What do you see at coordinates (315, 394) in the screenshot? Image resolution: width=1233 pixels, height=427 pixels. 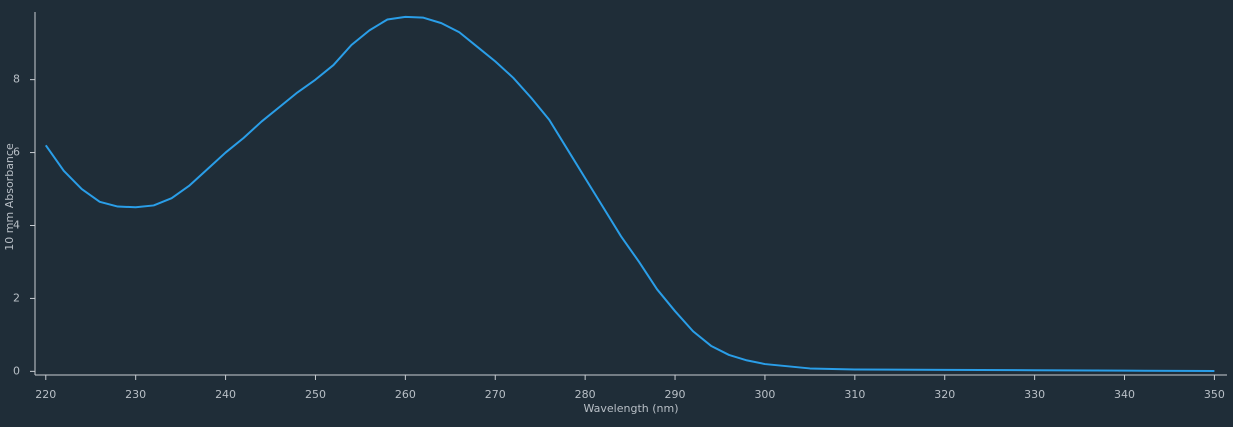 I see `x-tick-label: 250` at bounding box center [315, 394].